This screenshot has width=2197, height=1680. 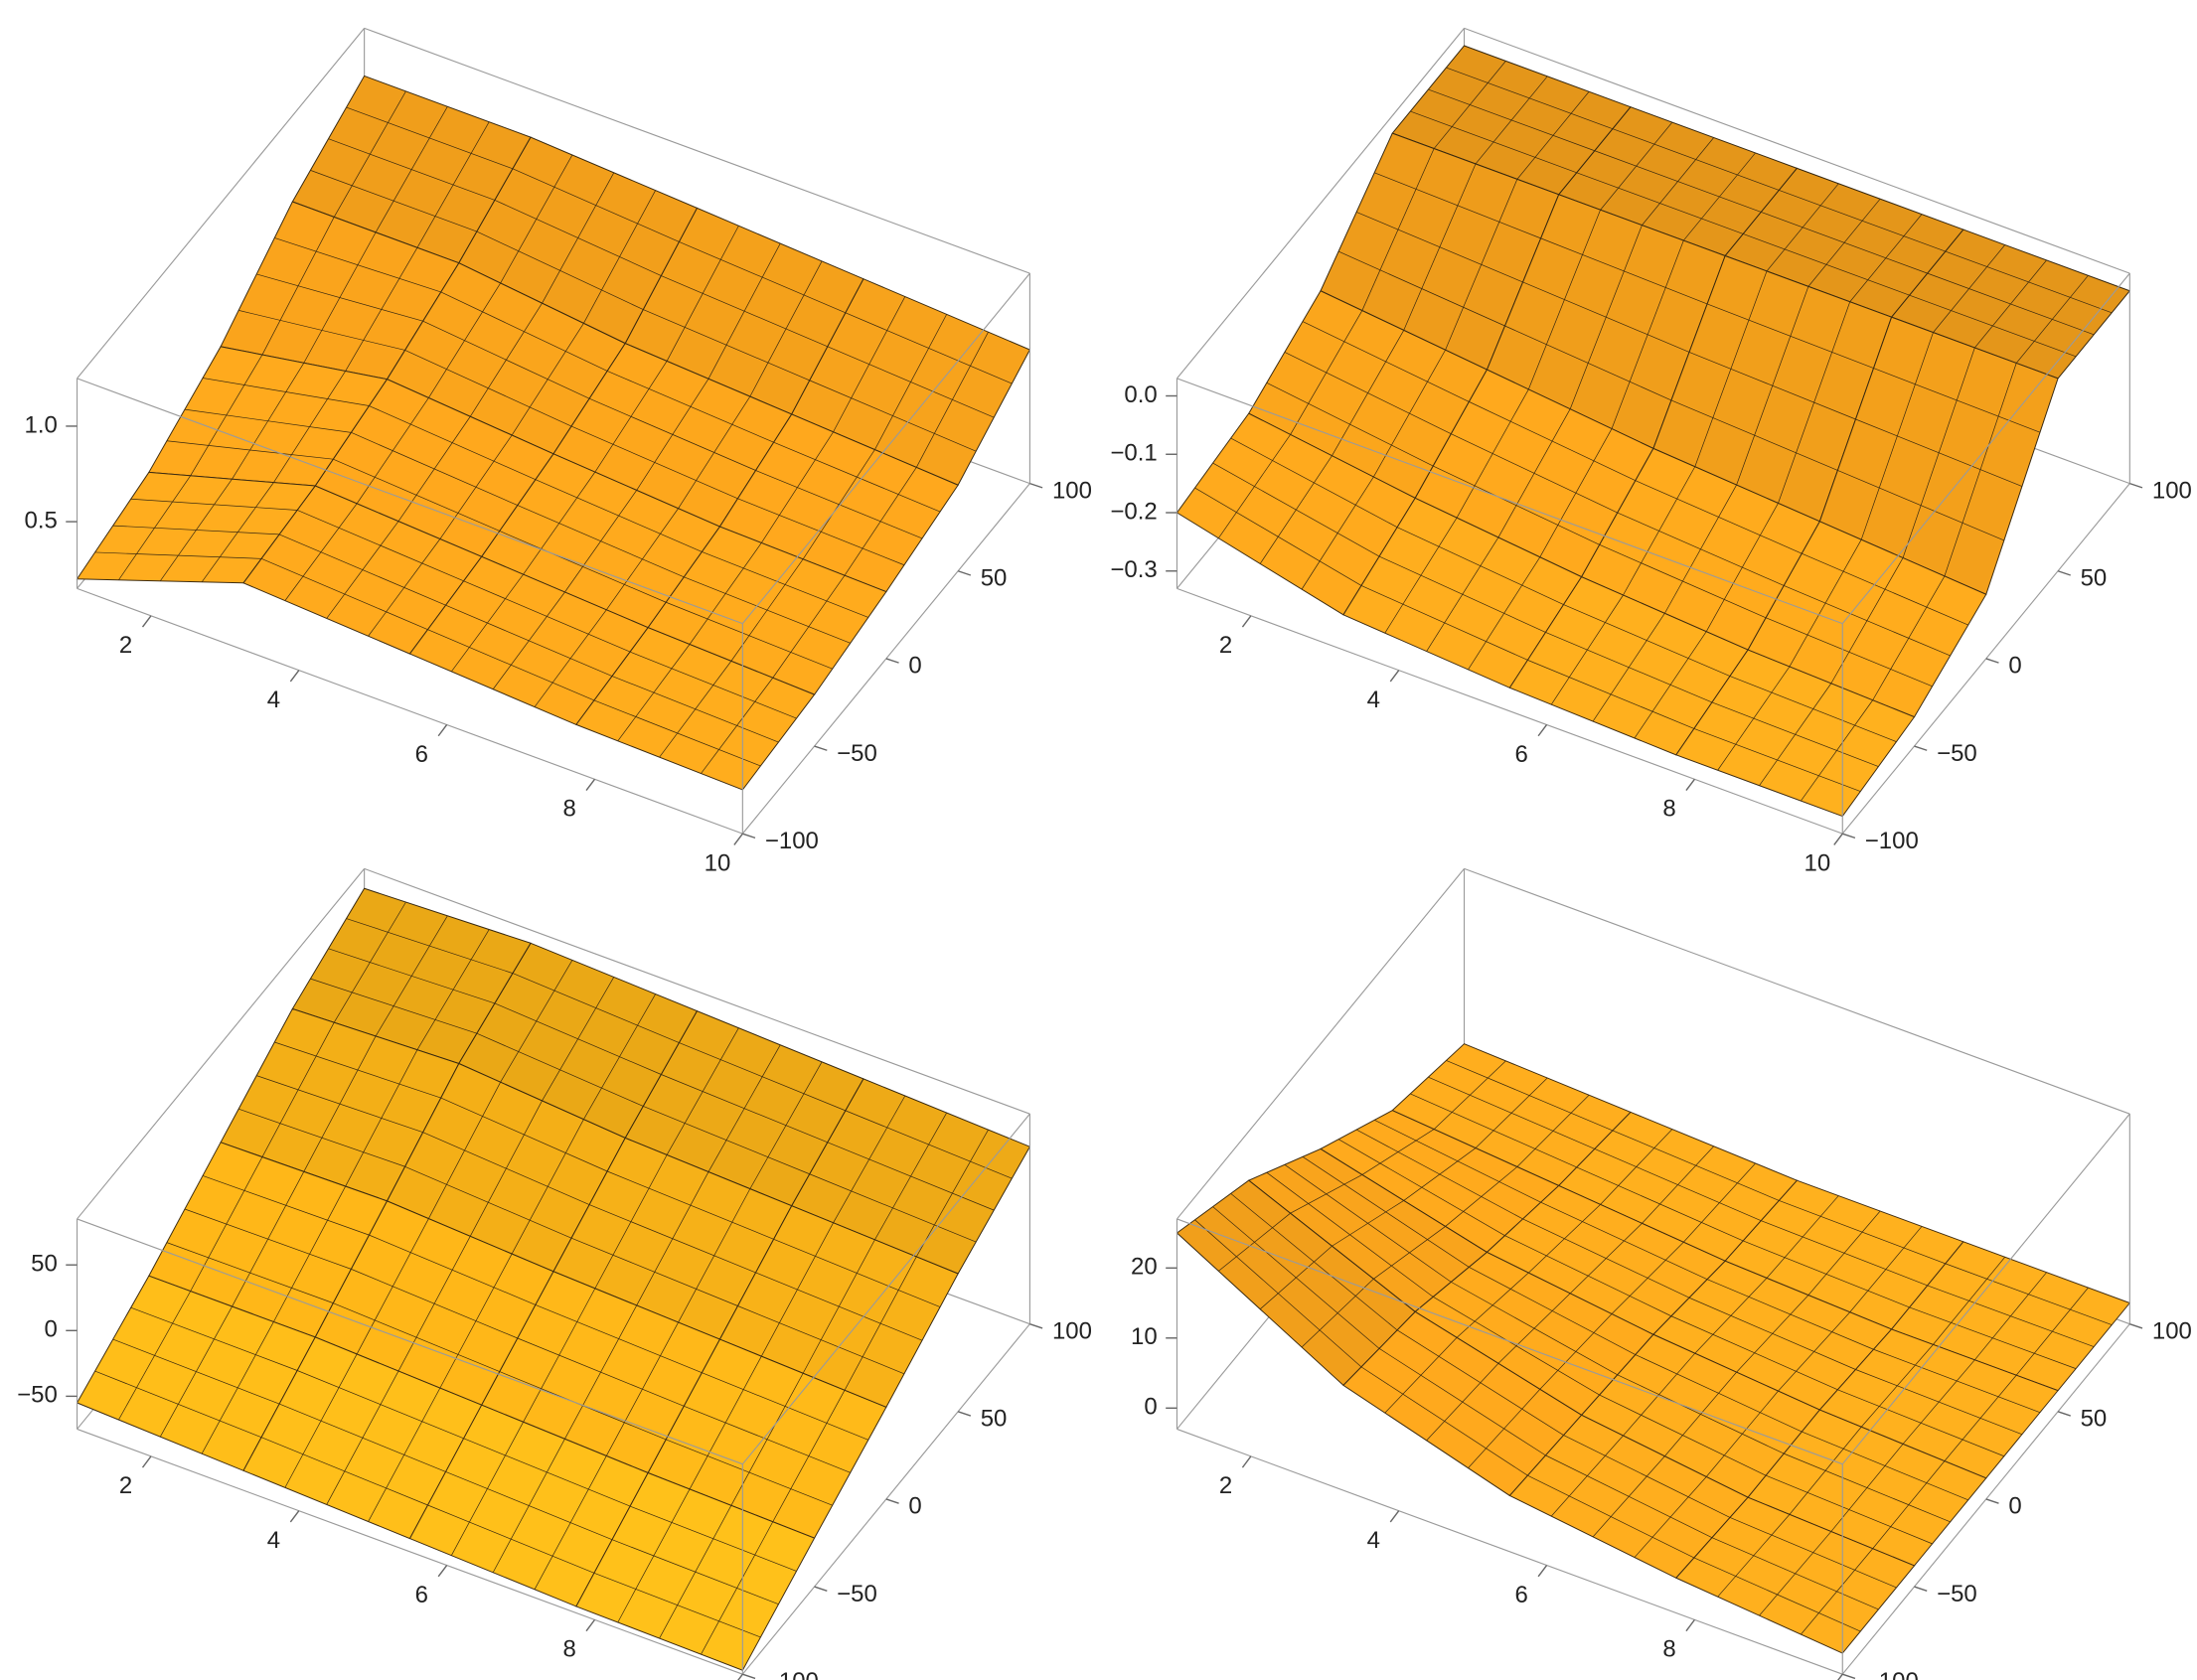 I want to click on y-tick-label: 100, so click(x=2172, y=1330).